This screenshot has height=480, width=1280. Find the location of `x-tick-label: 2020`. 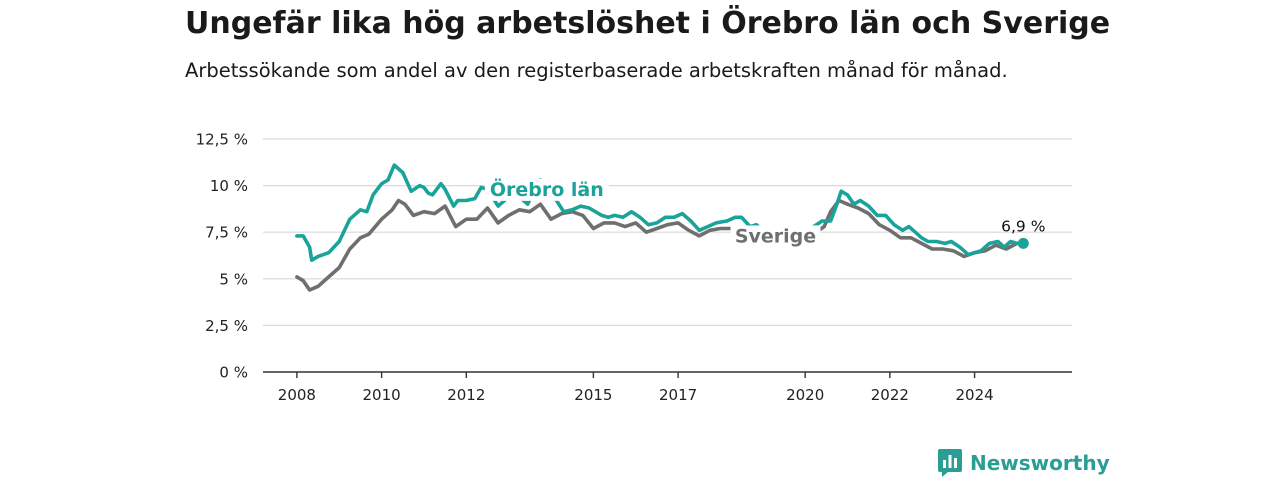

x-tick-label: 2020 is located at coordinates (805, 395).